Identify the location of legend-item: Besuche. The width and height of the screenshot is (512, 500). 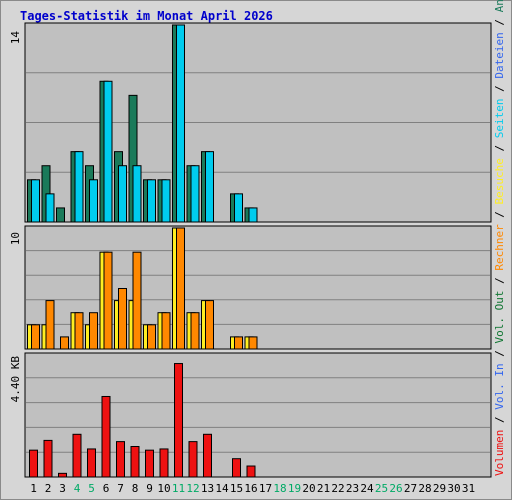
(499, 181).